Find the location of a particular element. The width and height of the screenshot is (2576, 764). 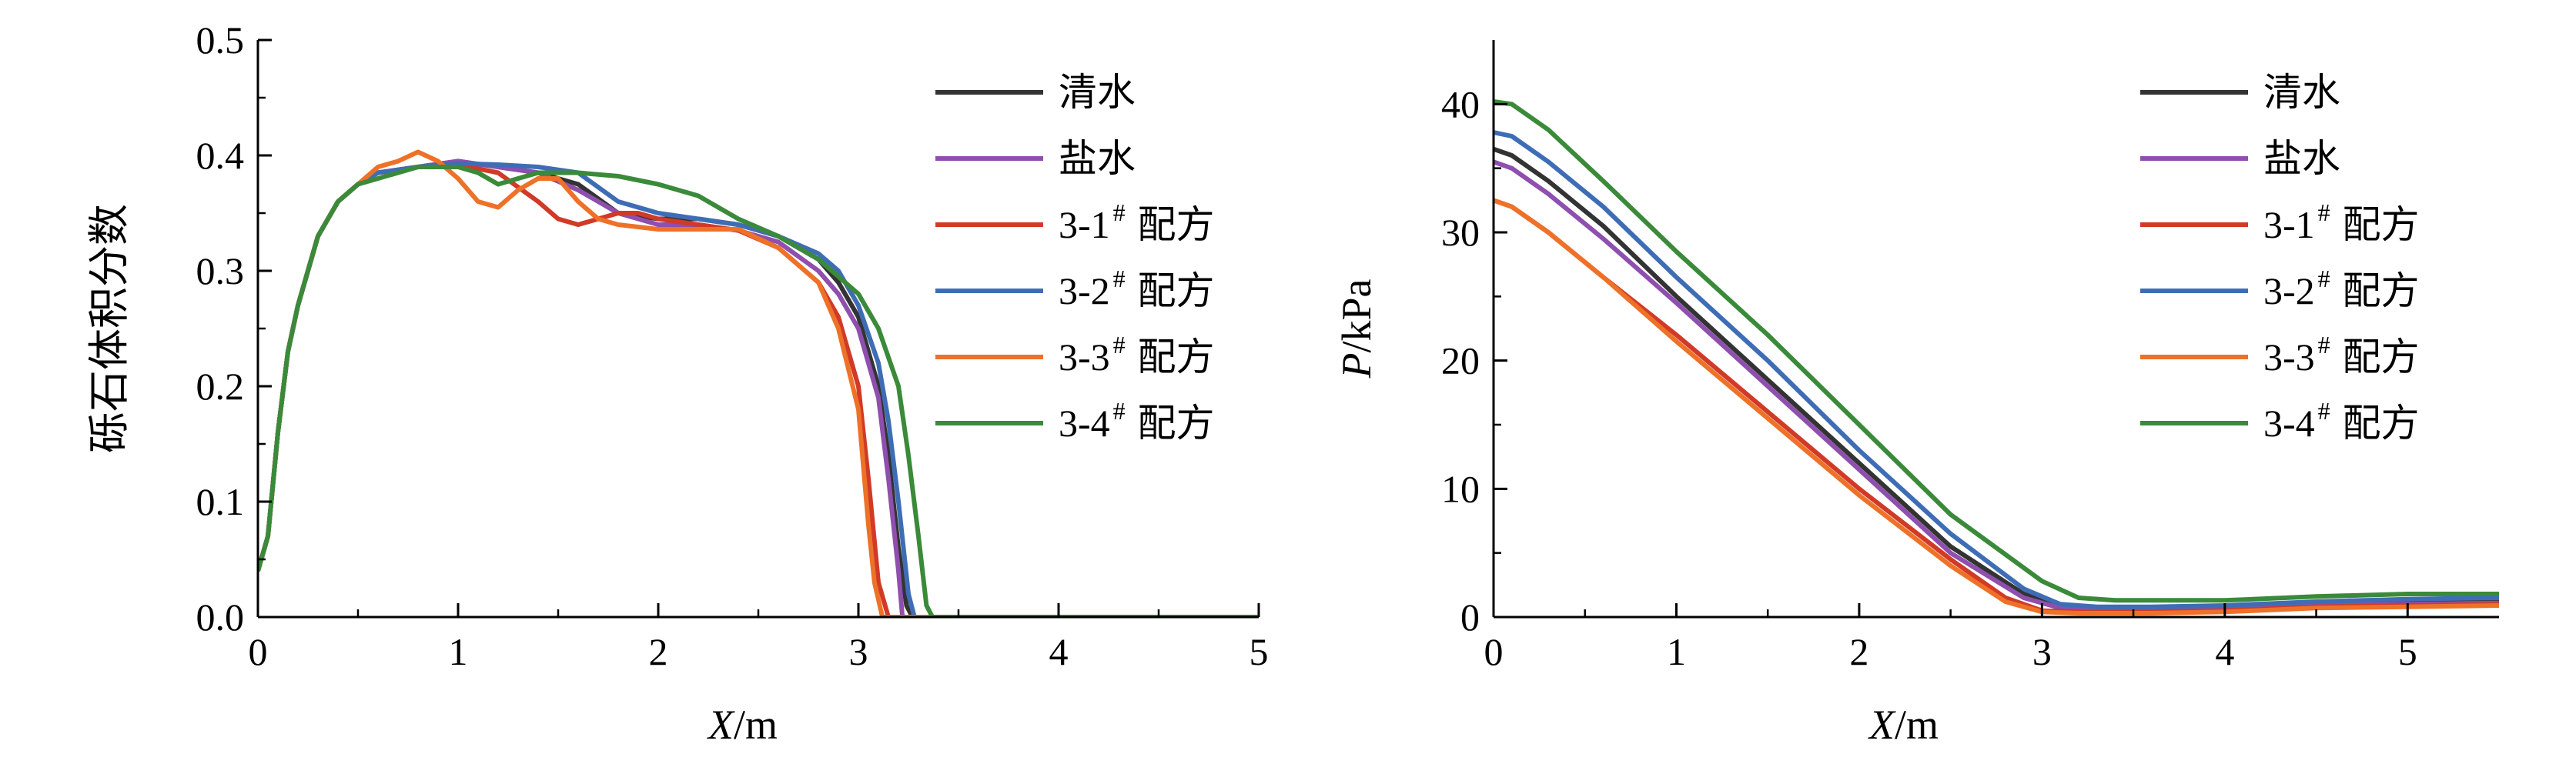

y-tick-label: 10 is located at coordinates (1461, 488).